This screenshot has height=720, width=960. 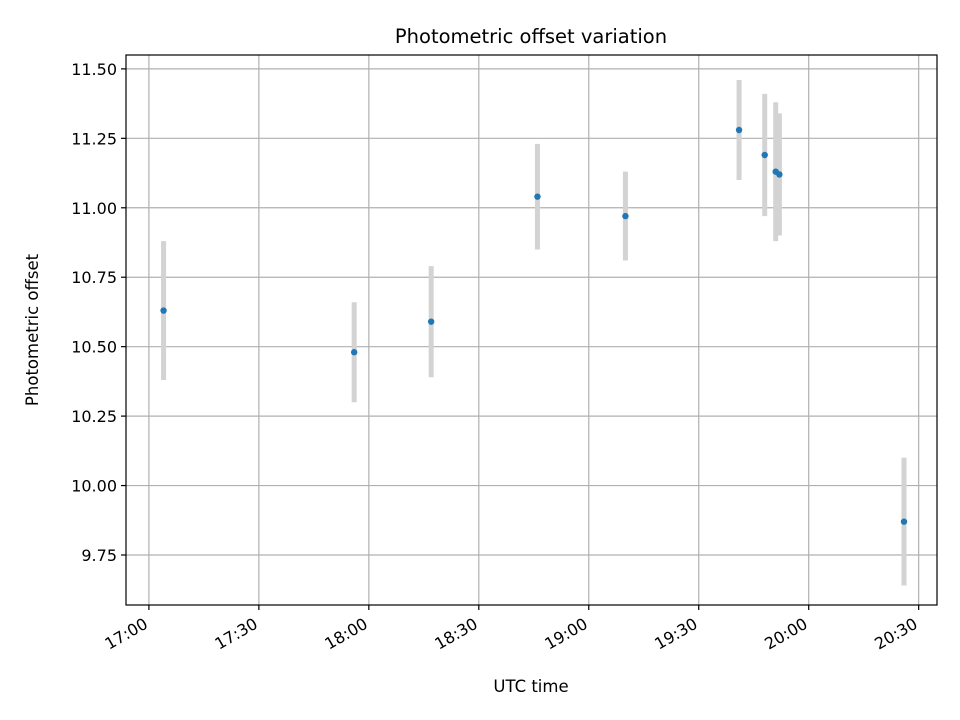 What do you see at coordinates (94, 208) in the screenshot?
I see `y-tick-label: 11.00` at bounding box center [94, 208].